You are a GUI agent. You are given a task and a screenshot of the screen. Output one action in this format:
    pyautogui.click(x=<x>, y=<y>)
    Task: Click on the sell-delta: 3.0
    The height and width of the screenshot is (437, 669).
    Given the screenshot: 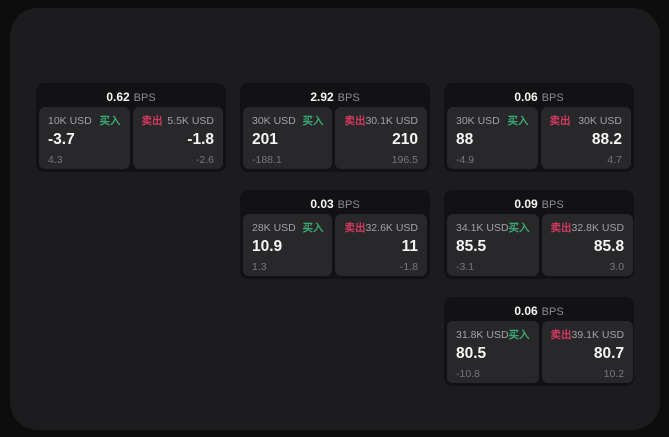 What is the action you would take?
    pyautogui.click(x=617, y=267)
    